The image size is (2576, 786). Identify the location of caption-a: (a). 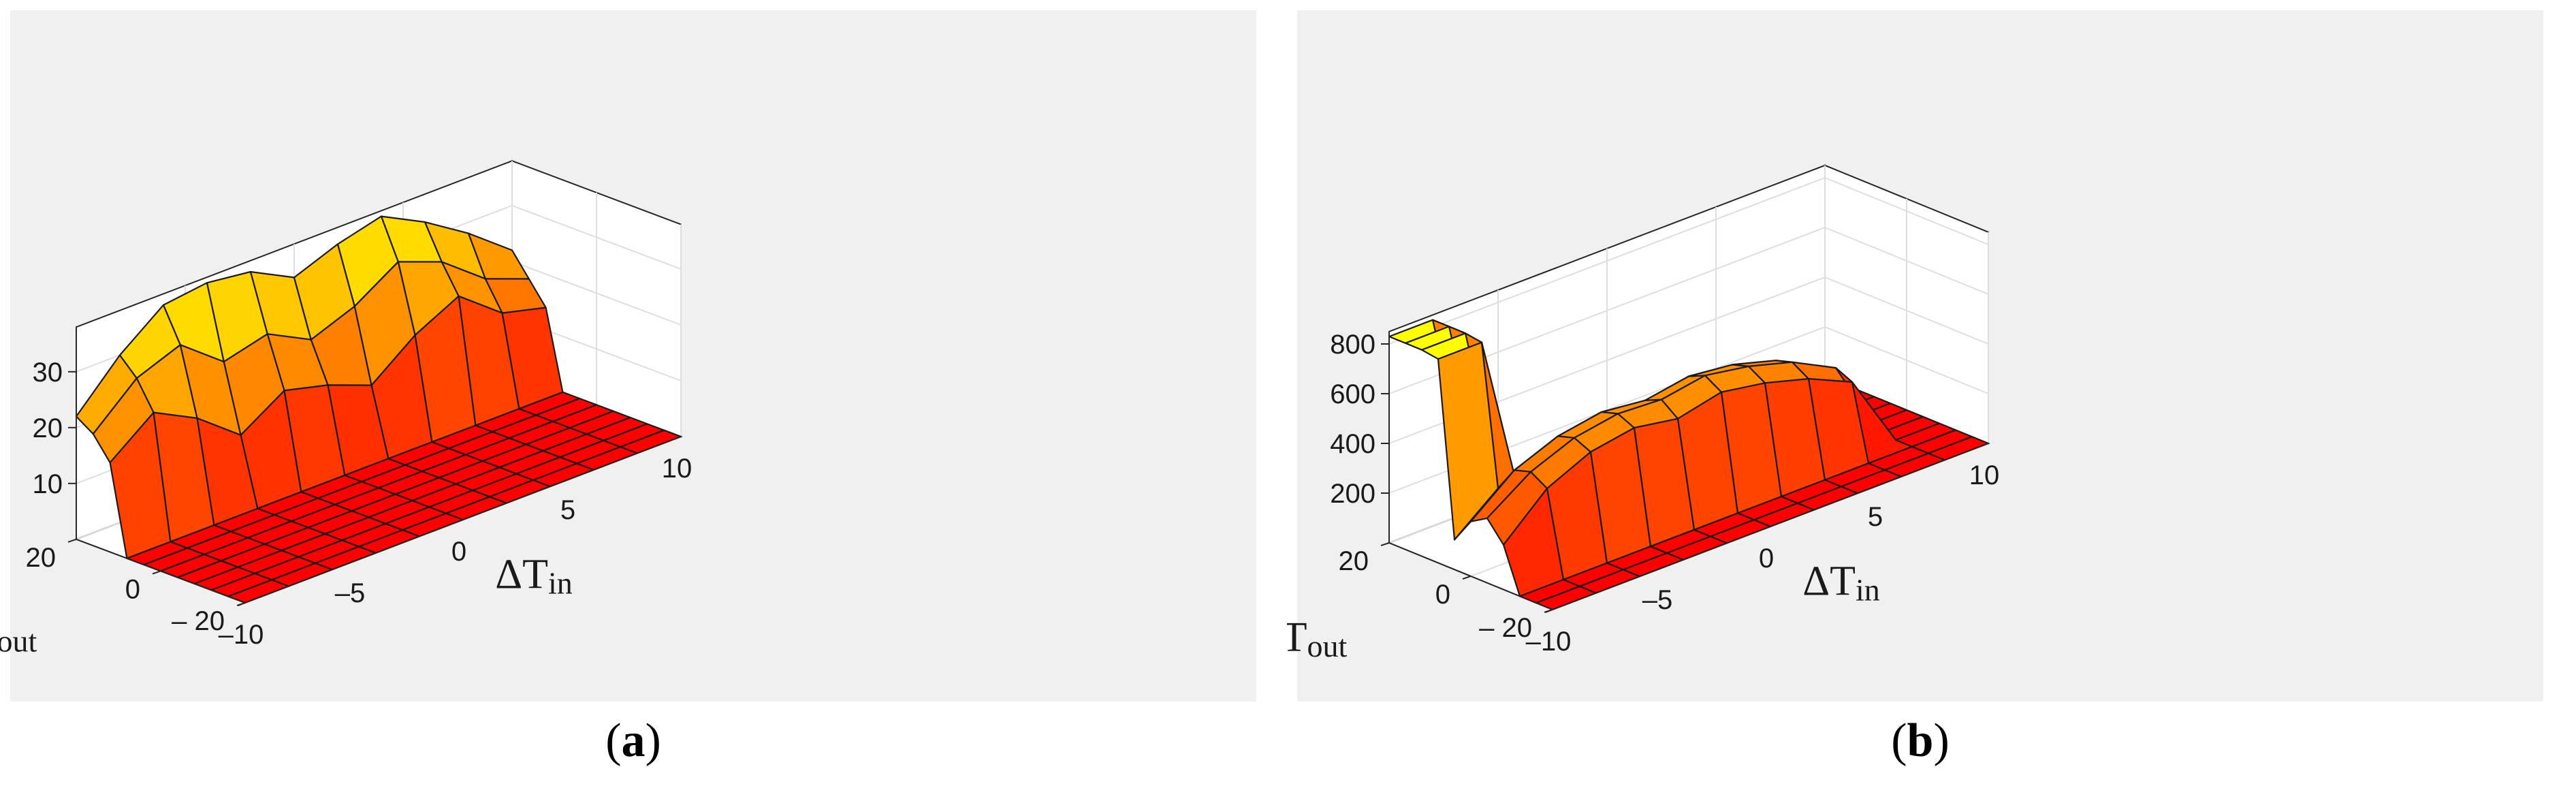
(633, 740).